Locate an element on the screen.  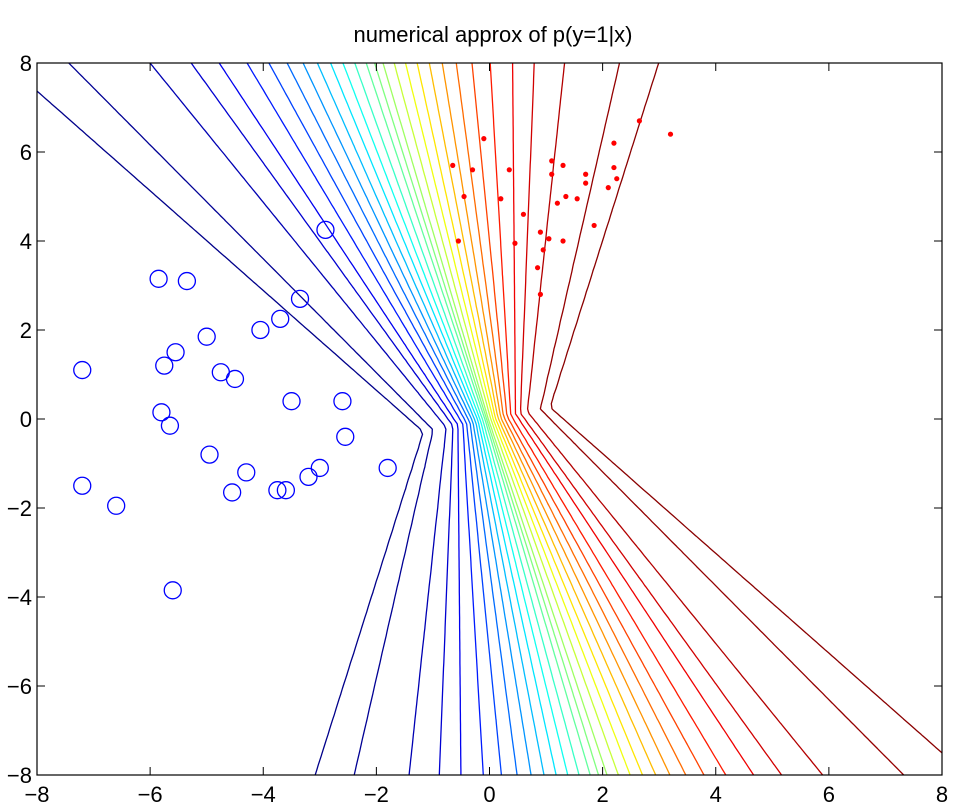
y-tick-label: 8 is located at coordinates (26, 63).